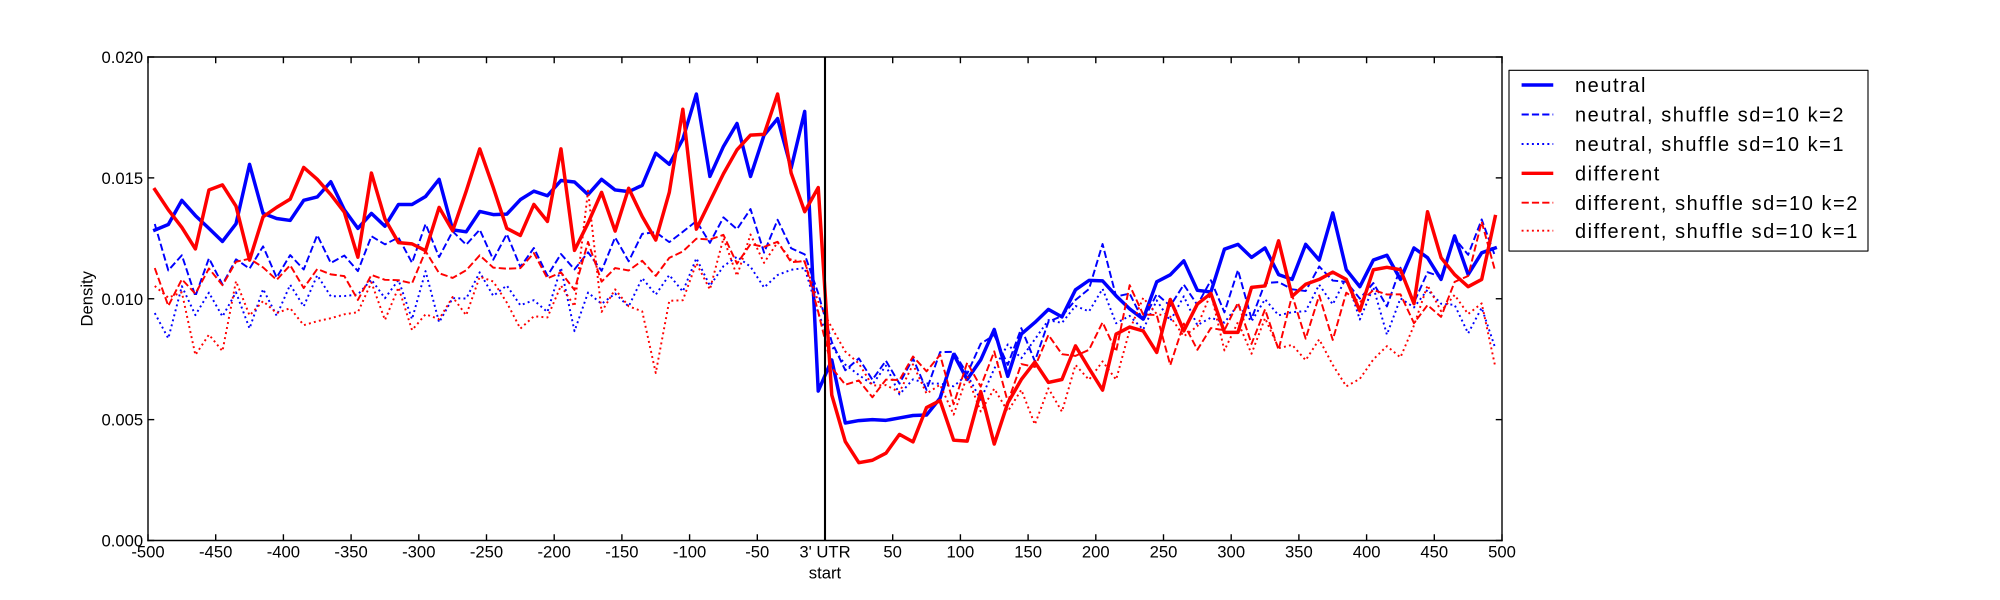  What do you see at coordinates (122, 178) in the screenshot?
I see `svg-text: 0.015` at bounding box center [122, 178].